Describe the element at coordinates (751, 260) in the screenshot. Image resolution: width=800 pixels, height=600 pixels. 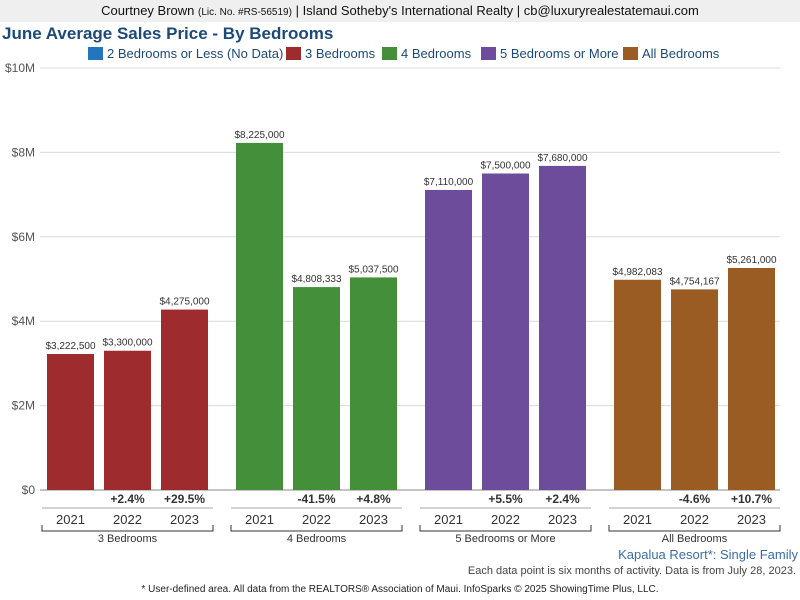
I see `data-label: $5,261,000` at that location.